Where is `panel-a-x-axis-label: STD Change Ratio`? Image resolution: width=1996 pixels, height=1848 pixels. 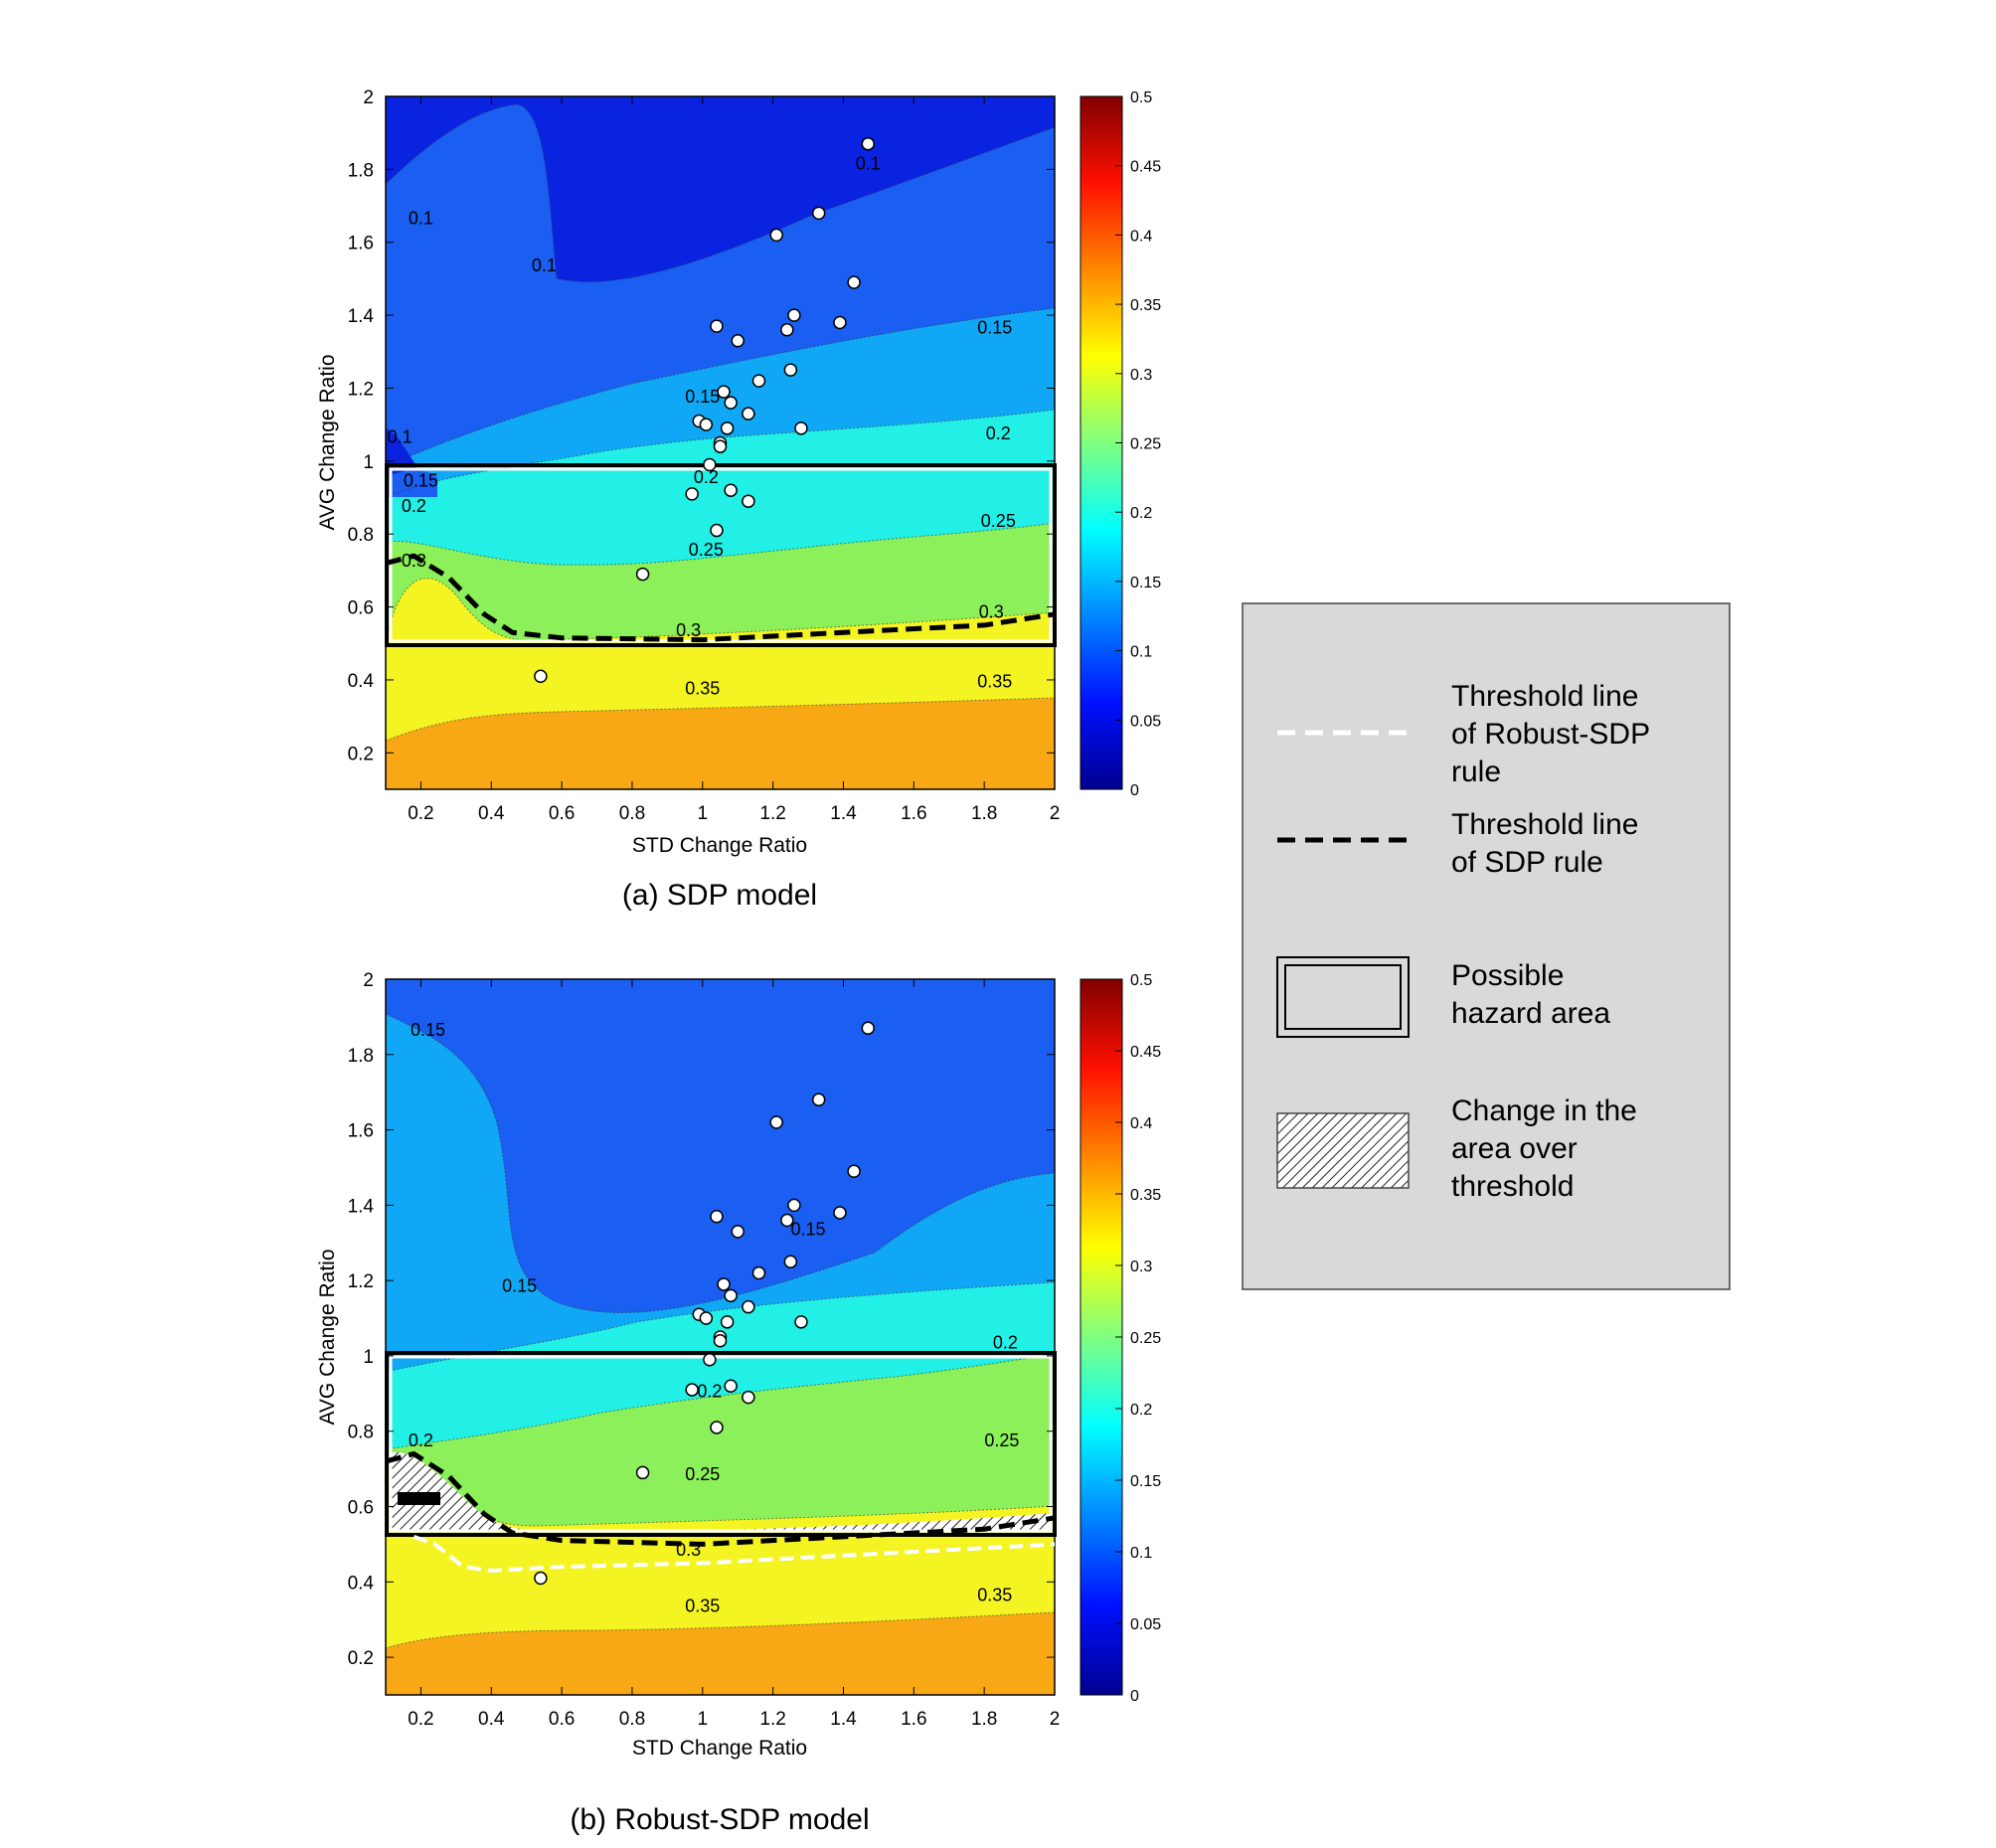 panel-a-x-axis-label: STD Change Ratio is located at coordinates (719, 845).